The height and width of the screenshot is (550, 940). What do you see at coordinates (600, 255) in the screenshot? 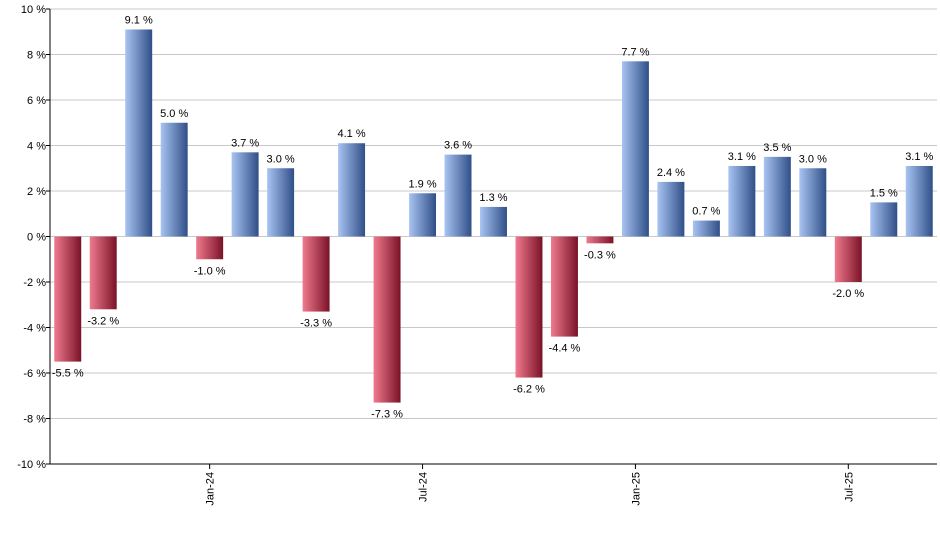
I see `data-label: -0.3 %` at bounding box center [600, 255].